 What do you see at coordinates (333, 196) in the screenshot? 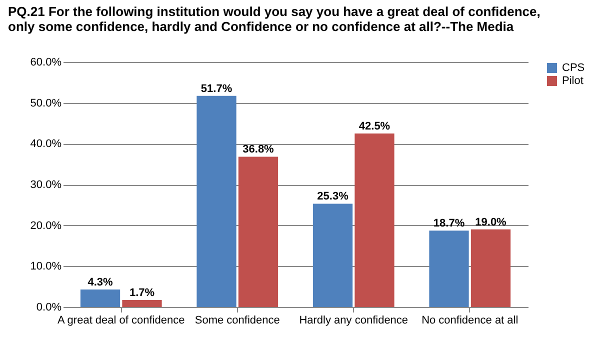
I see `data-label: 25.3%` at bounding box center [333, 196].